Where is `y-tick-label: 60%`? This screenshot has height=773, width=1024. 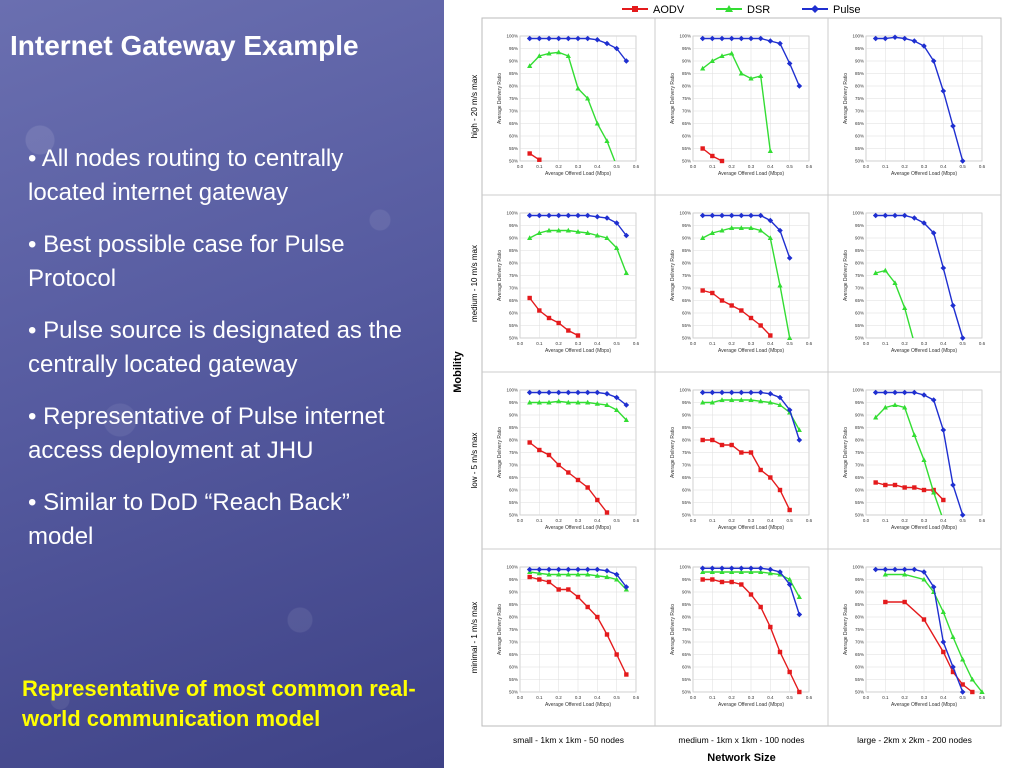 y-tick-label: 60% is located at coordinates (859, 490).